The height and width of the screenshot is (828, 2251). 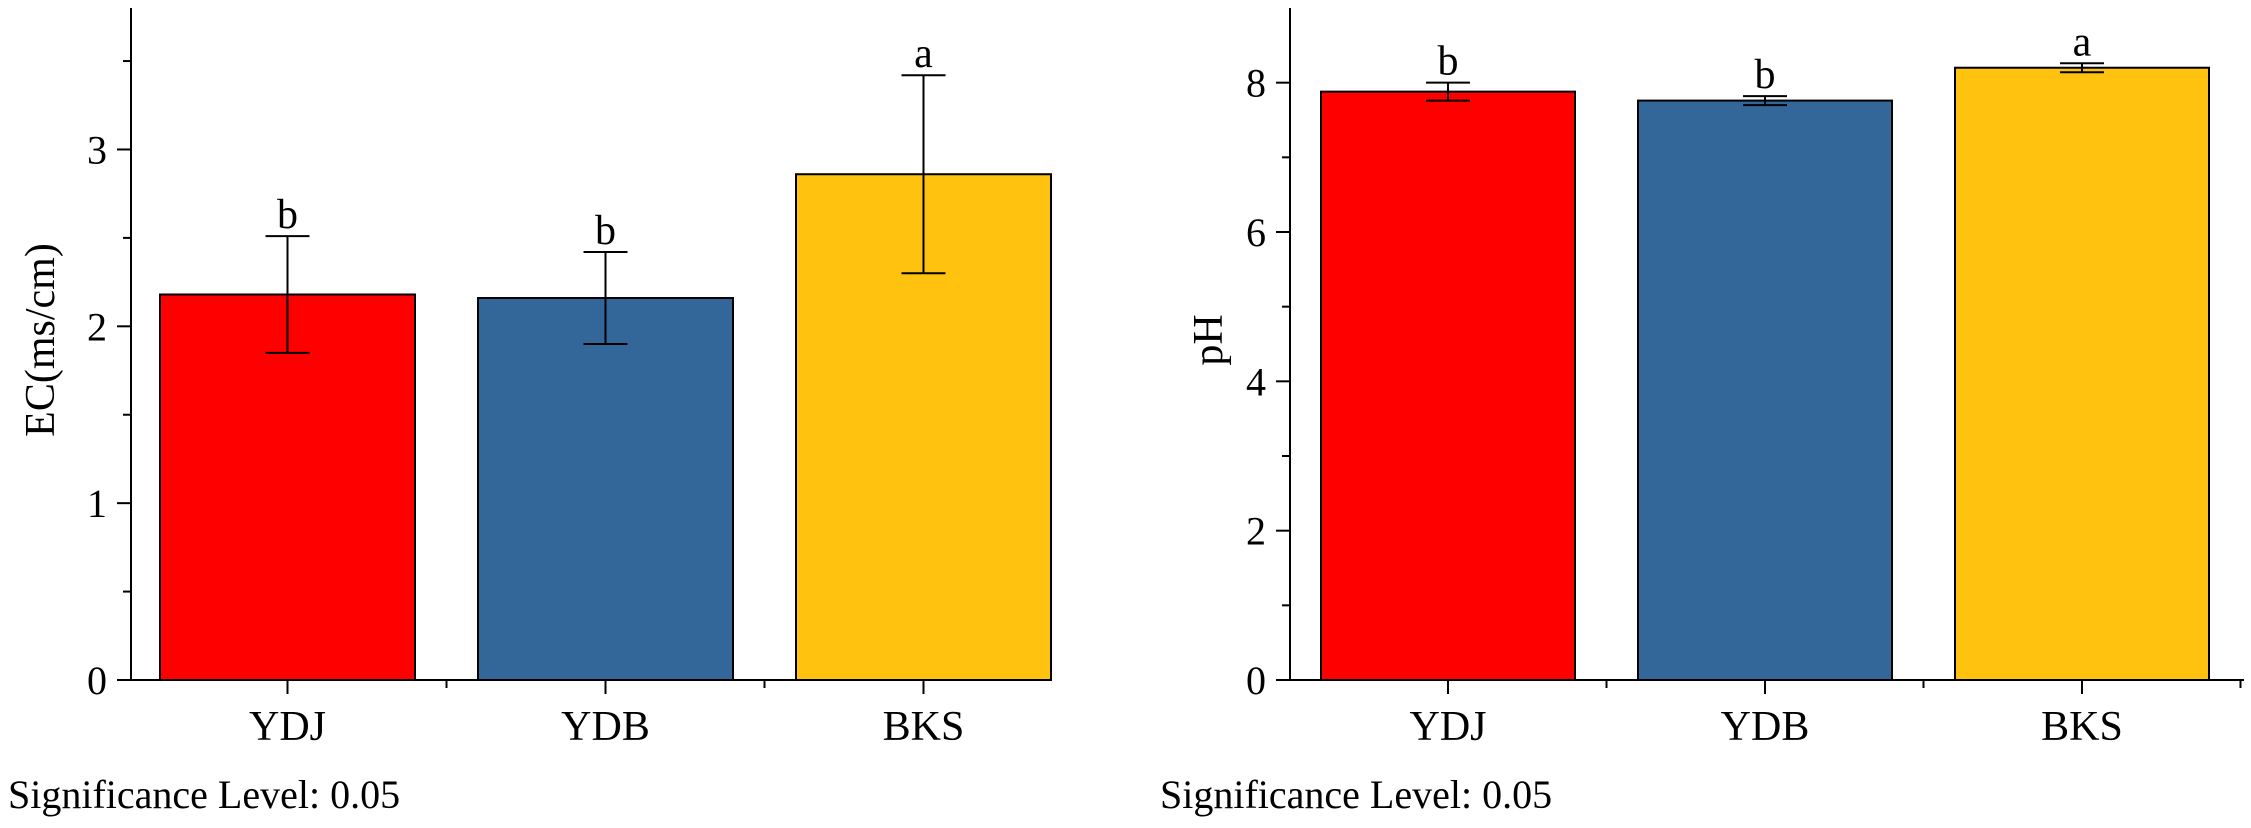 I want to click on ec-x-tick-label-ydb: YDB, so click(x=605, y=727).